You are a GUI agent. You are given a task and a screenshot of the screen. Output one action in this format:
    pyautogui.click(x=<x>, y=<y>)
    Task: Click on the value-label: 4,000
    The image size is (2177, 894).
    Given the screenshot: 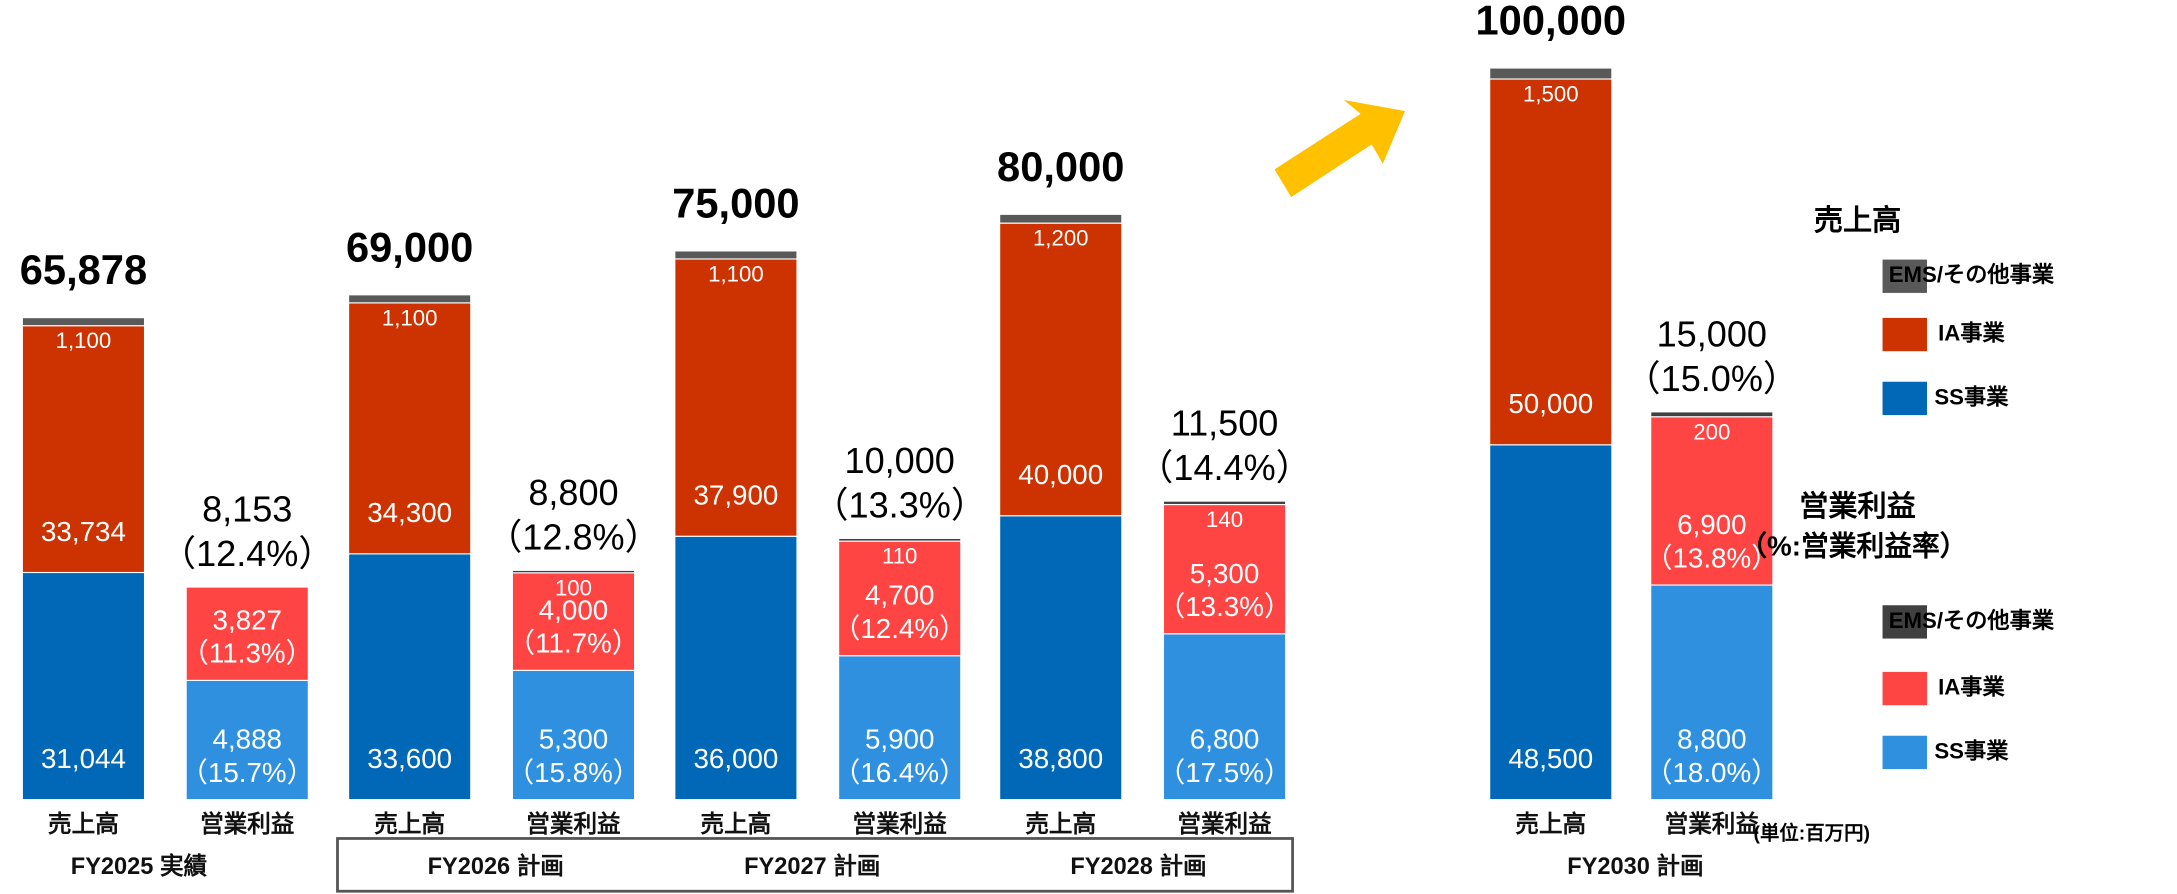 What is the action you would take?
    pyautogui.click(x=573, y=609)
    